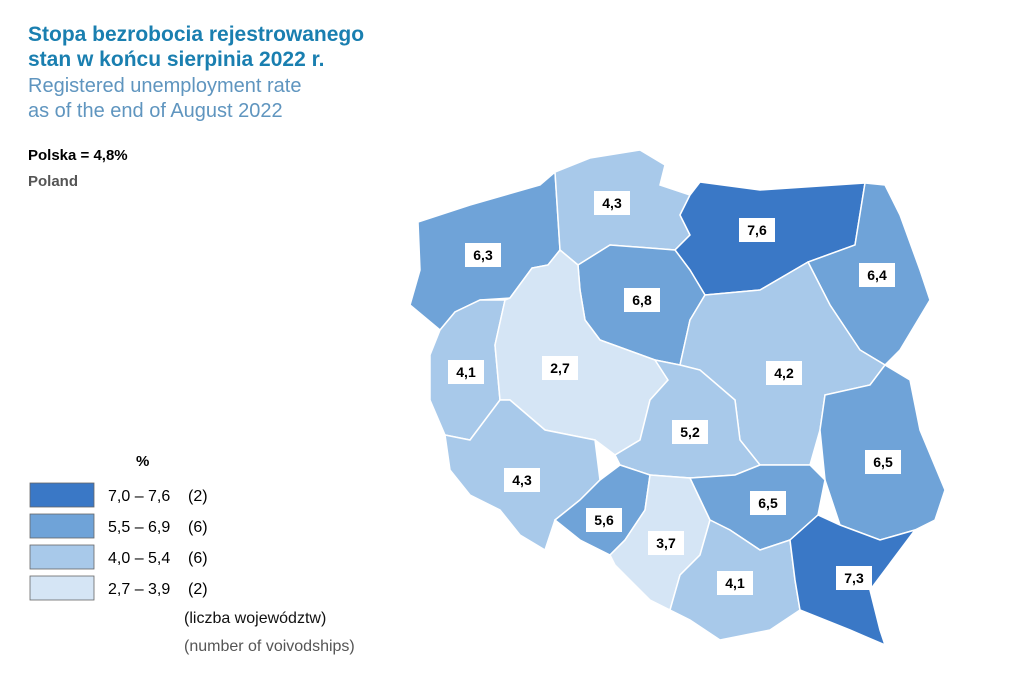 This screenshot has height=692, width=1024. I want to click on region-value: 6,8, so click(642, 300).